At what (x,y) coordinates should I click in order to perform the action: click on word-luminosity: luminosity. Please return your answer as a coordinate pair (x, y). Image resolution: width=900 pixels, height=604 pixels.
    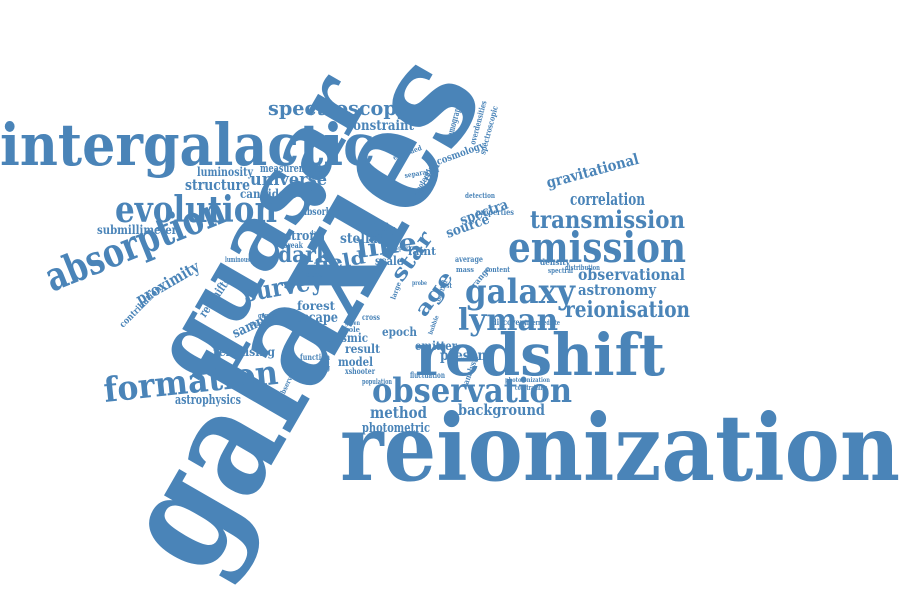
    Looking at the image, I should click on (225, 172).